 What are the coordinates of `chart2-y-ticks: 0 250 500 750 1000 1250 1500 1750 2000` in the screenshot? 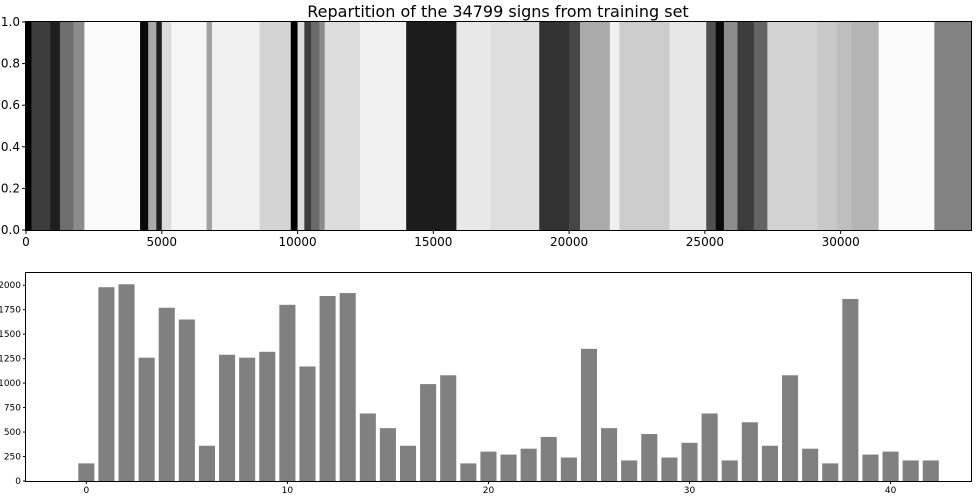 It's located at (13, 384).